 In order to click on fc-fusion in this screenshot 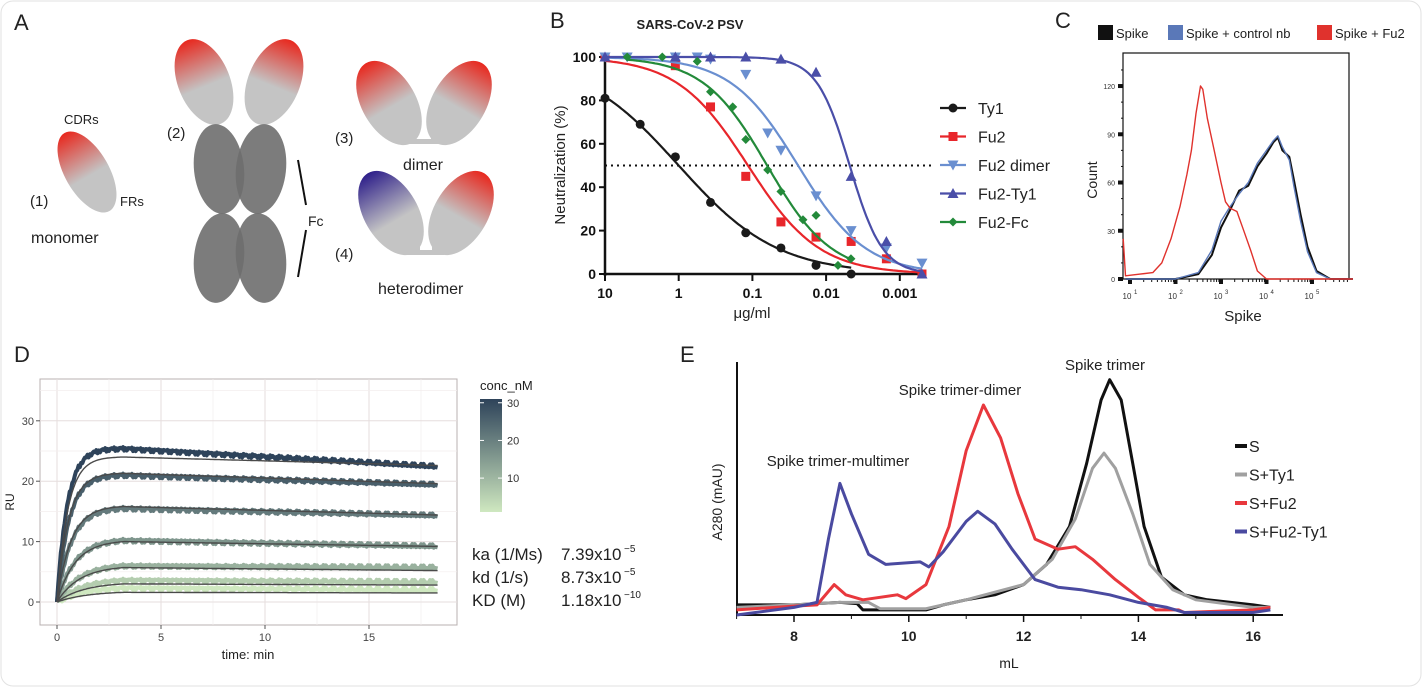, I will do `click(240, 171)`.